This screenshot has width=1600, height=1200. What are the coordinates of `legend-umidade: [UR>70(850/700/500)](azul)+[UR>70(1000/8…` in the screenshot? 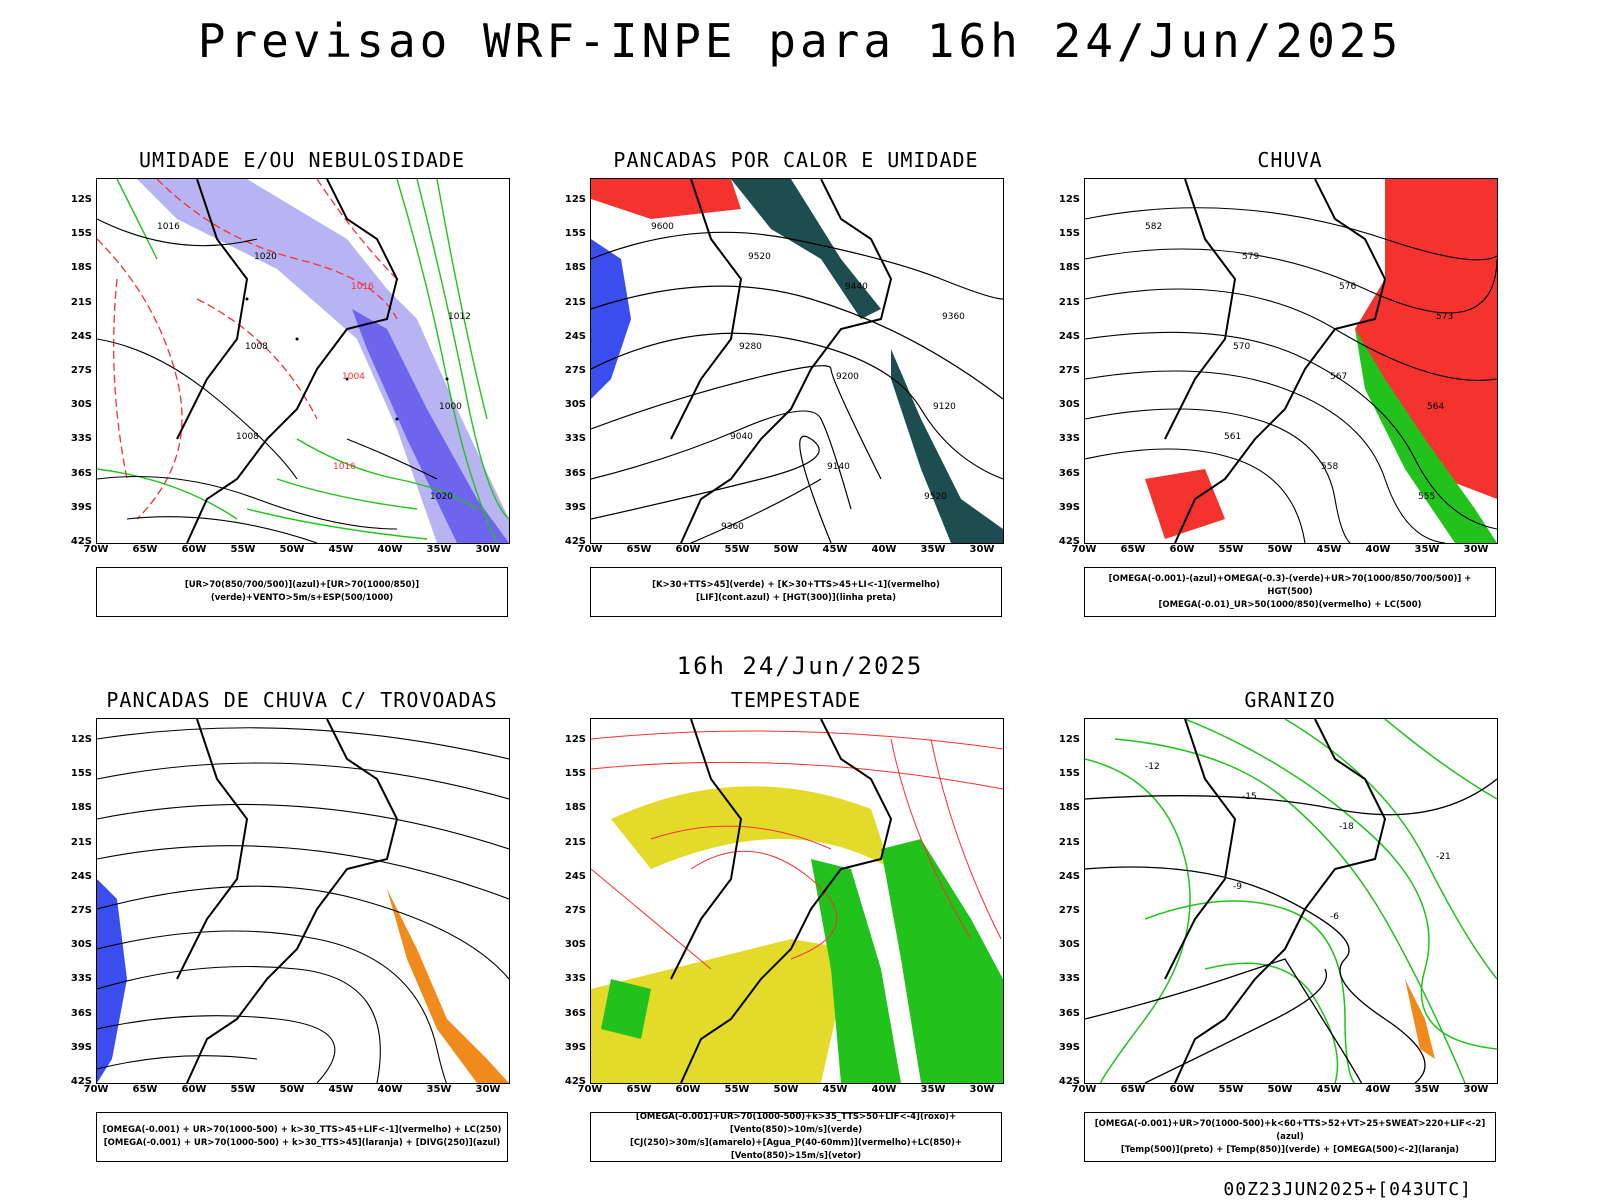 It's located at (302, 592).